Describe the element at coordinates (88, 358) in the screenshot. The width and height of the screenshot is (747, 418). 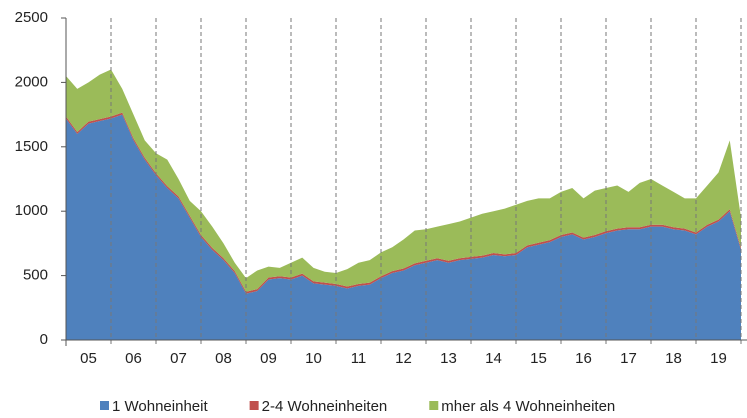
I see `x-tick-label: 05` at that location.